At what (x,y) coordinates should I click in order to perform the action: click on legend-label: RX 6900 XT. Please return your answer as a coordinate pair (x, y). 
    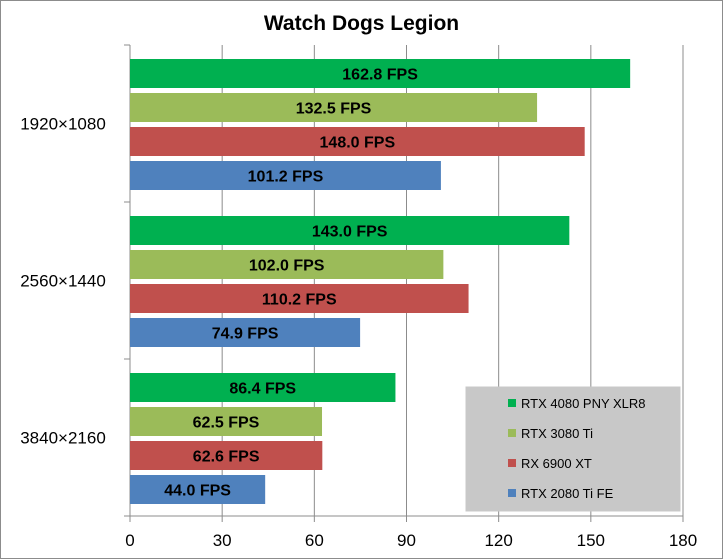
    Looking at the image, I should click on (556, 463).